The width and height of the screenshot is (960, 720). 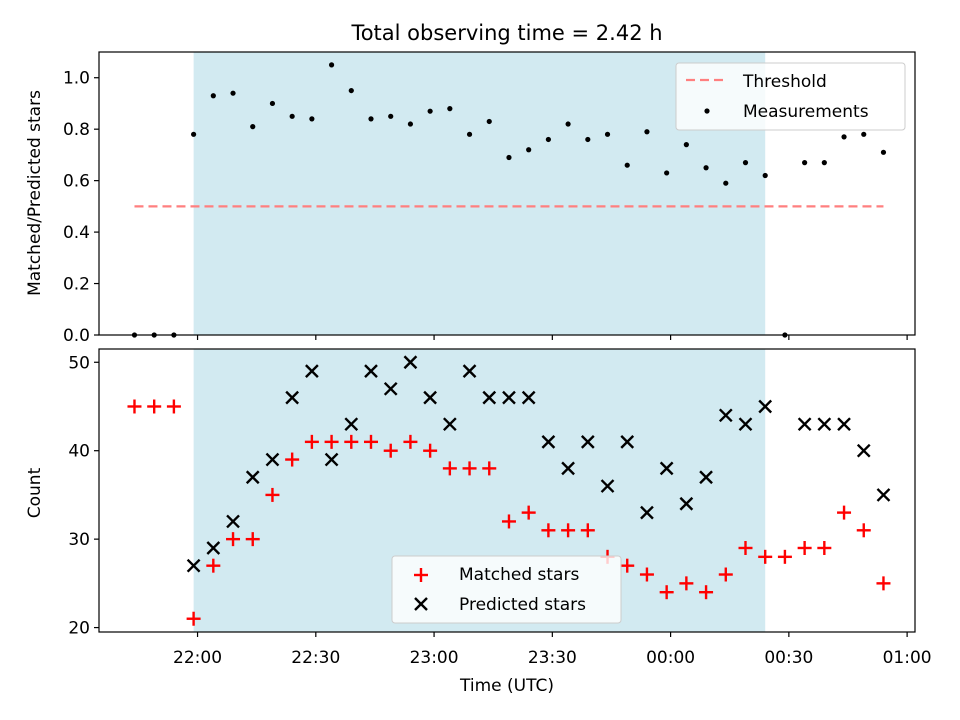 I want to click on y-tick-label: 1.0, so click(x=76, y=79).